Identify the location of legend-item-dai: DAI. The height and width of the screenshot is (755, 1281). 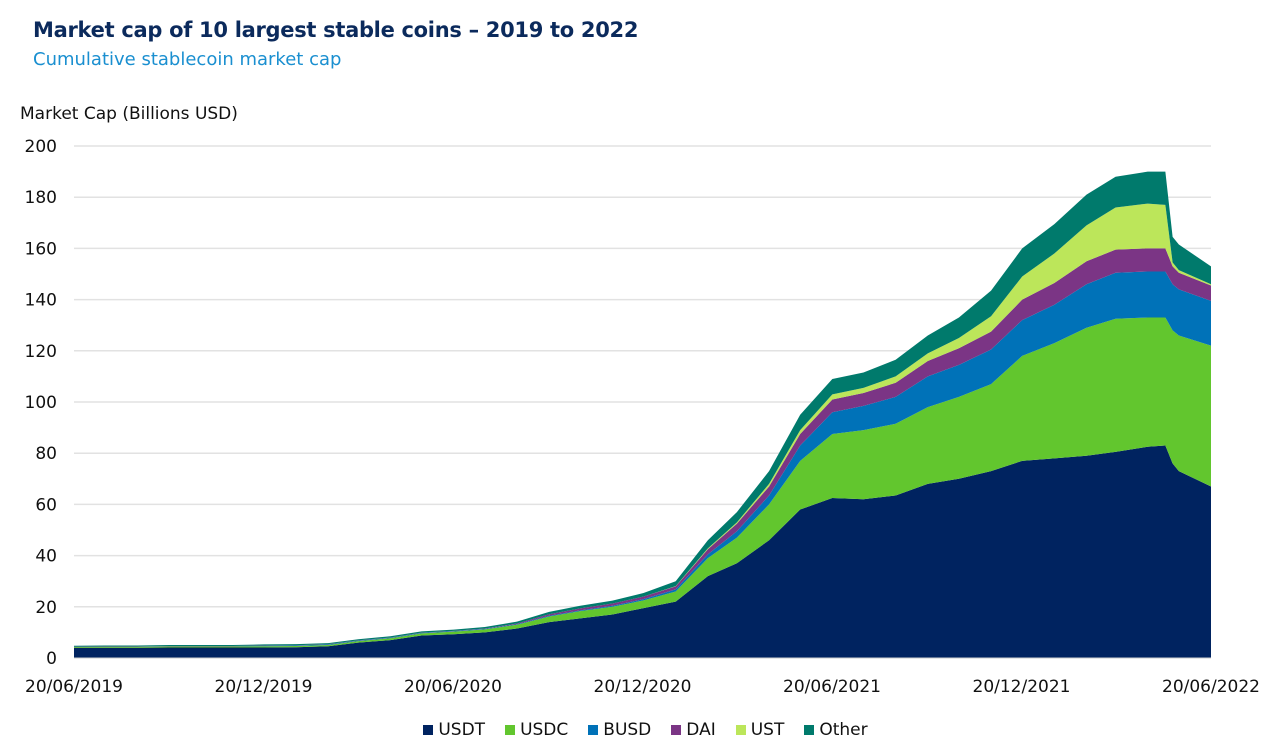
(693, 730).